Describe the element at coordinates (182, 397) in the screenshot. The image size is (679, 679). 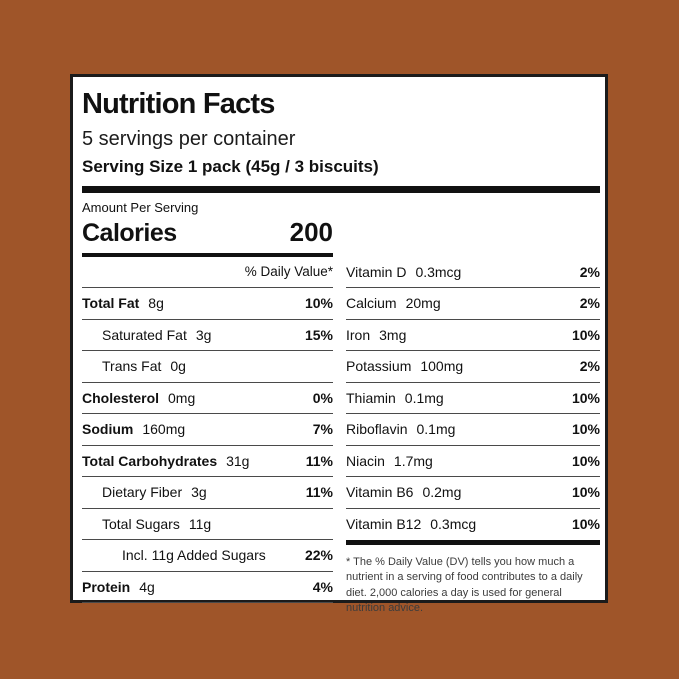
I see `nutrient-amount: 0mg` at that location.